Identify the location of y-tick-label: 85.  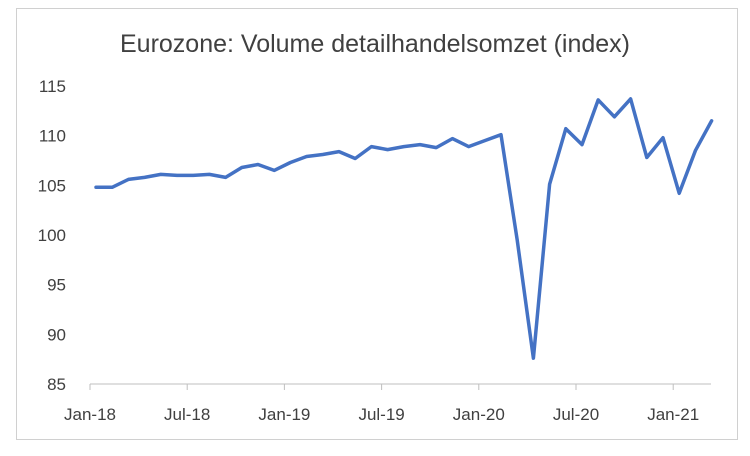
(56, 384).